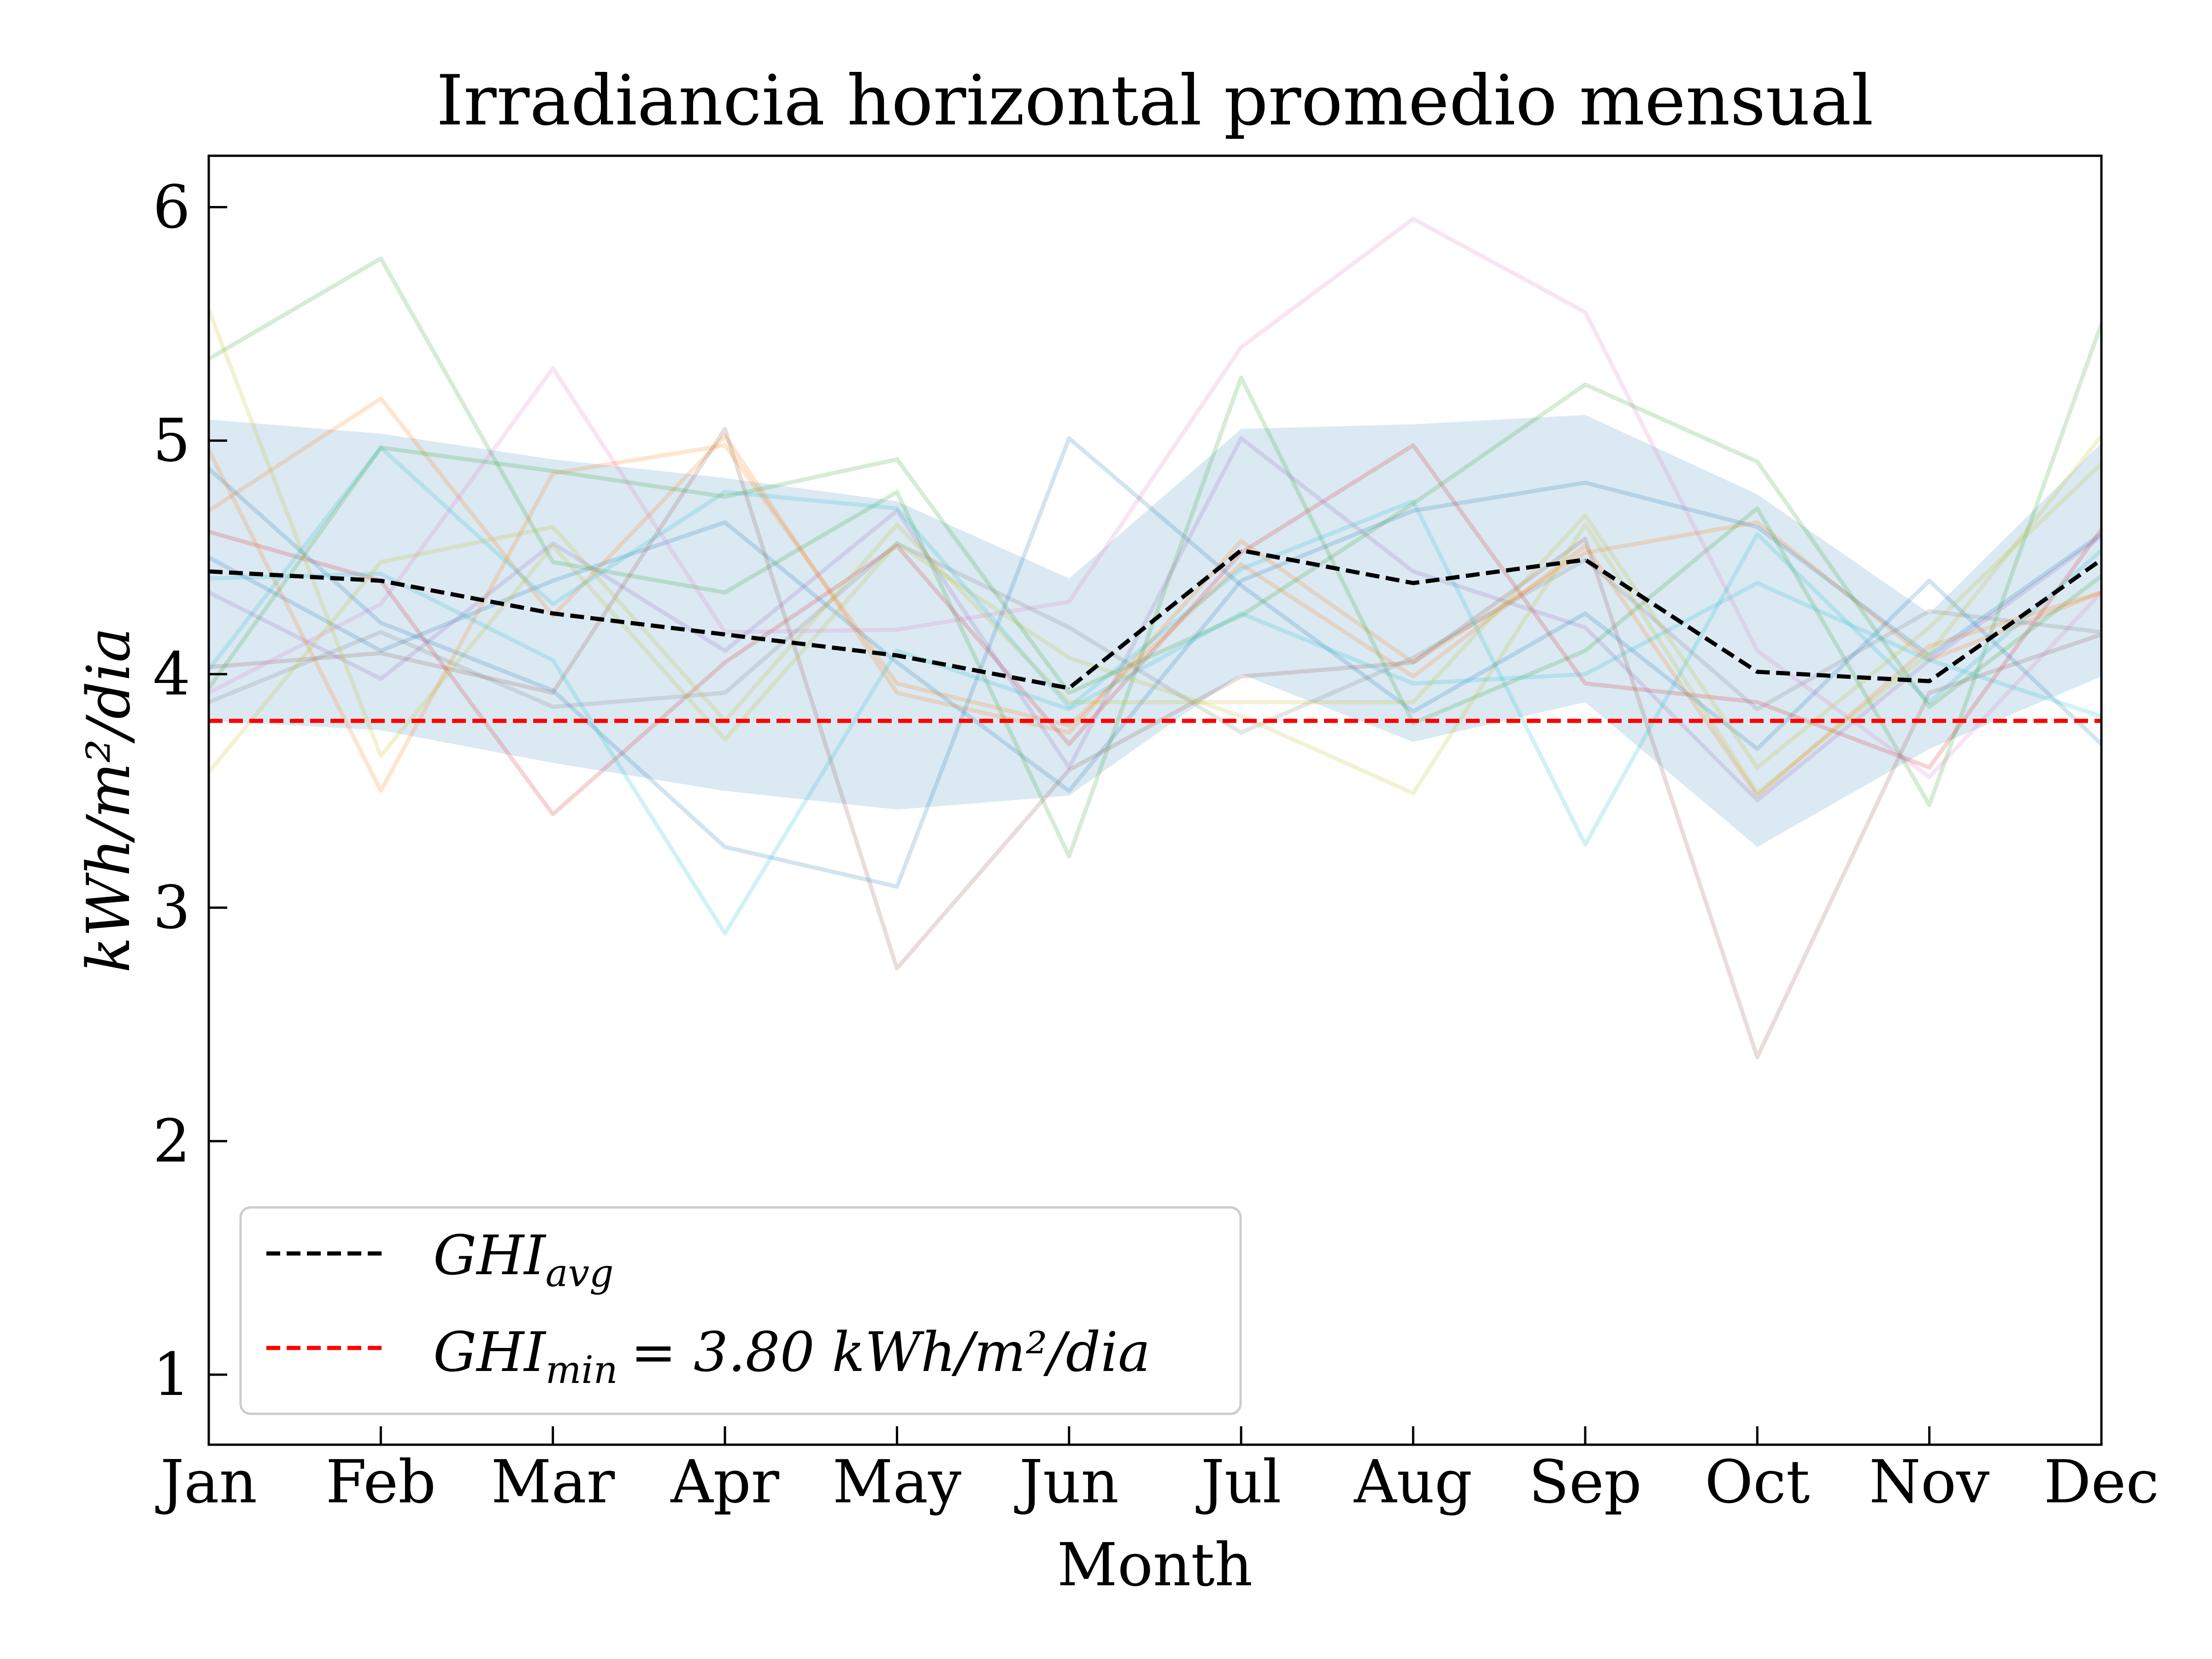  I want to click on x-tick-label: Jul, so click(1239, 1482).